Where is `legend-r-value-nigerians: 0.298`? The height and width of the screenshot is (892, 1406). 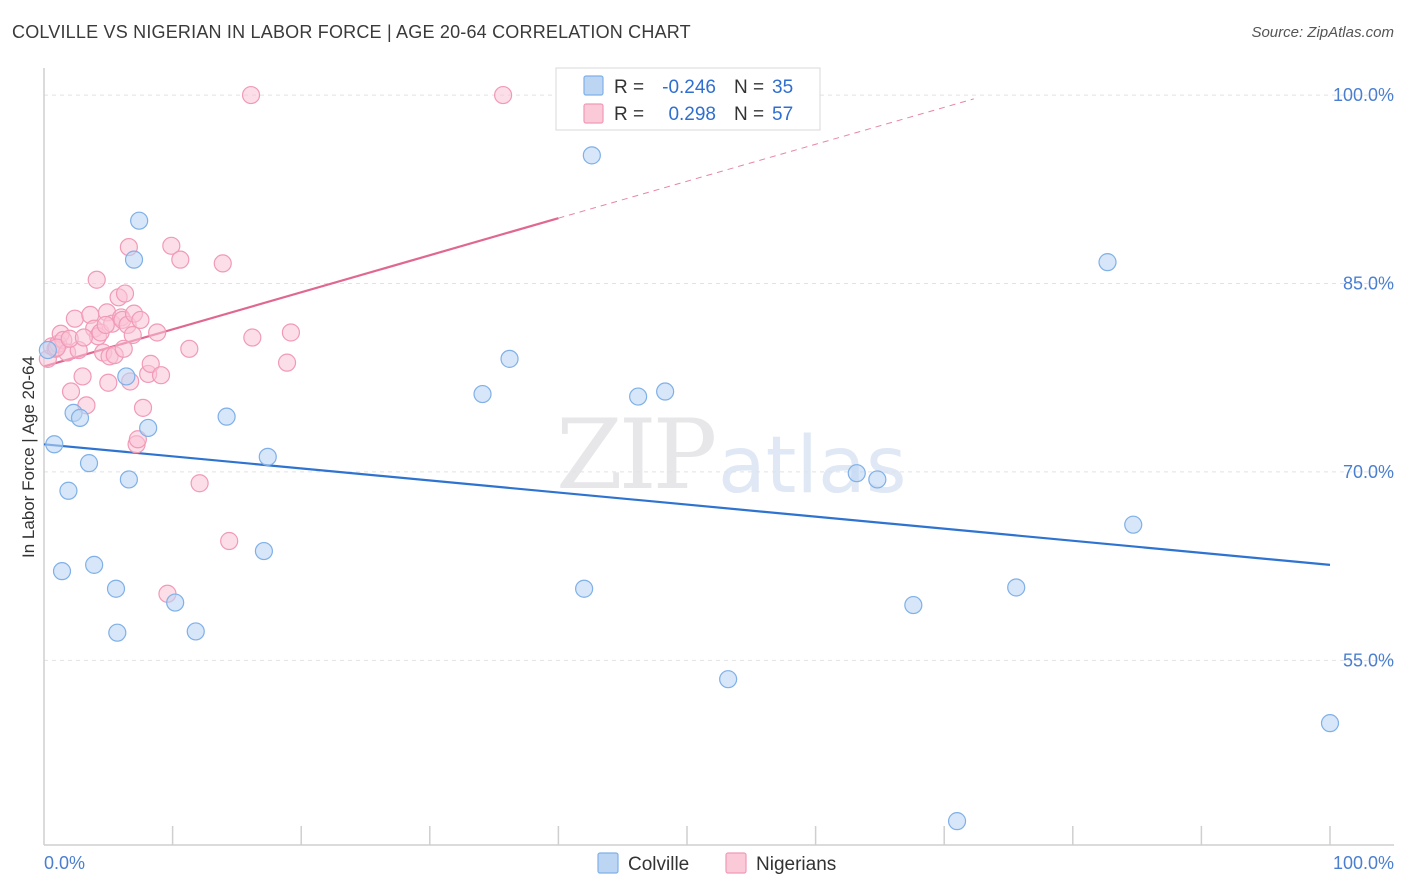 legend-r-value-nigerians: 0.298 is located at coordinates (692, 114).